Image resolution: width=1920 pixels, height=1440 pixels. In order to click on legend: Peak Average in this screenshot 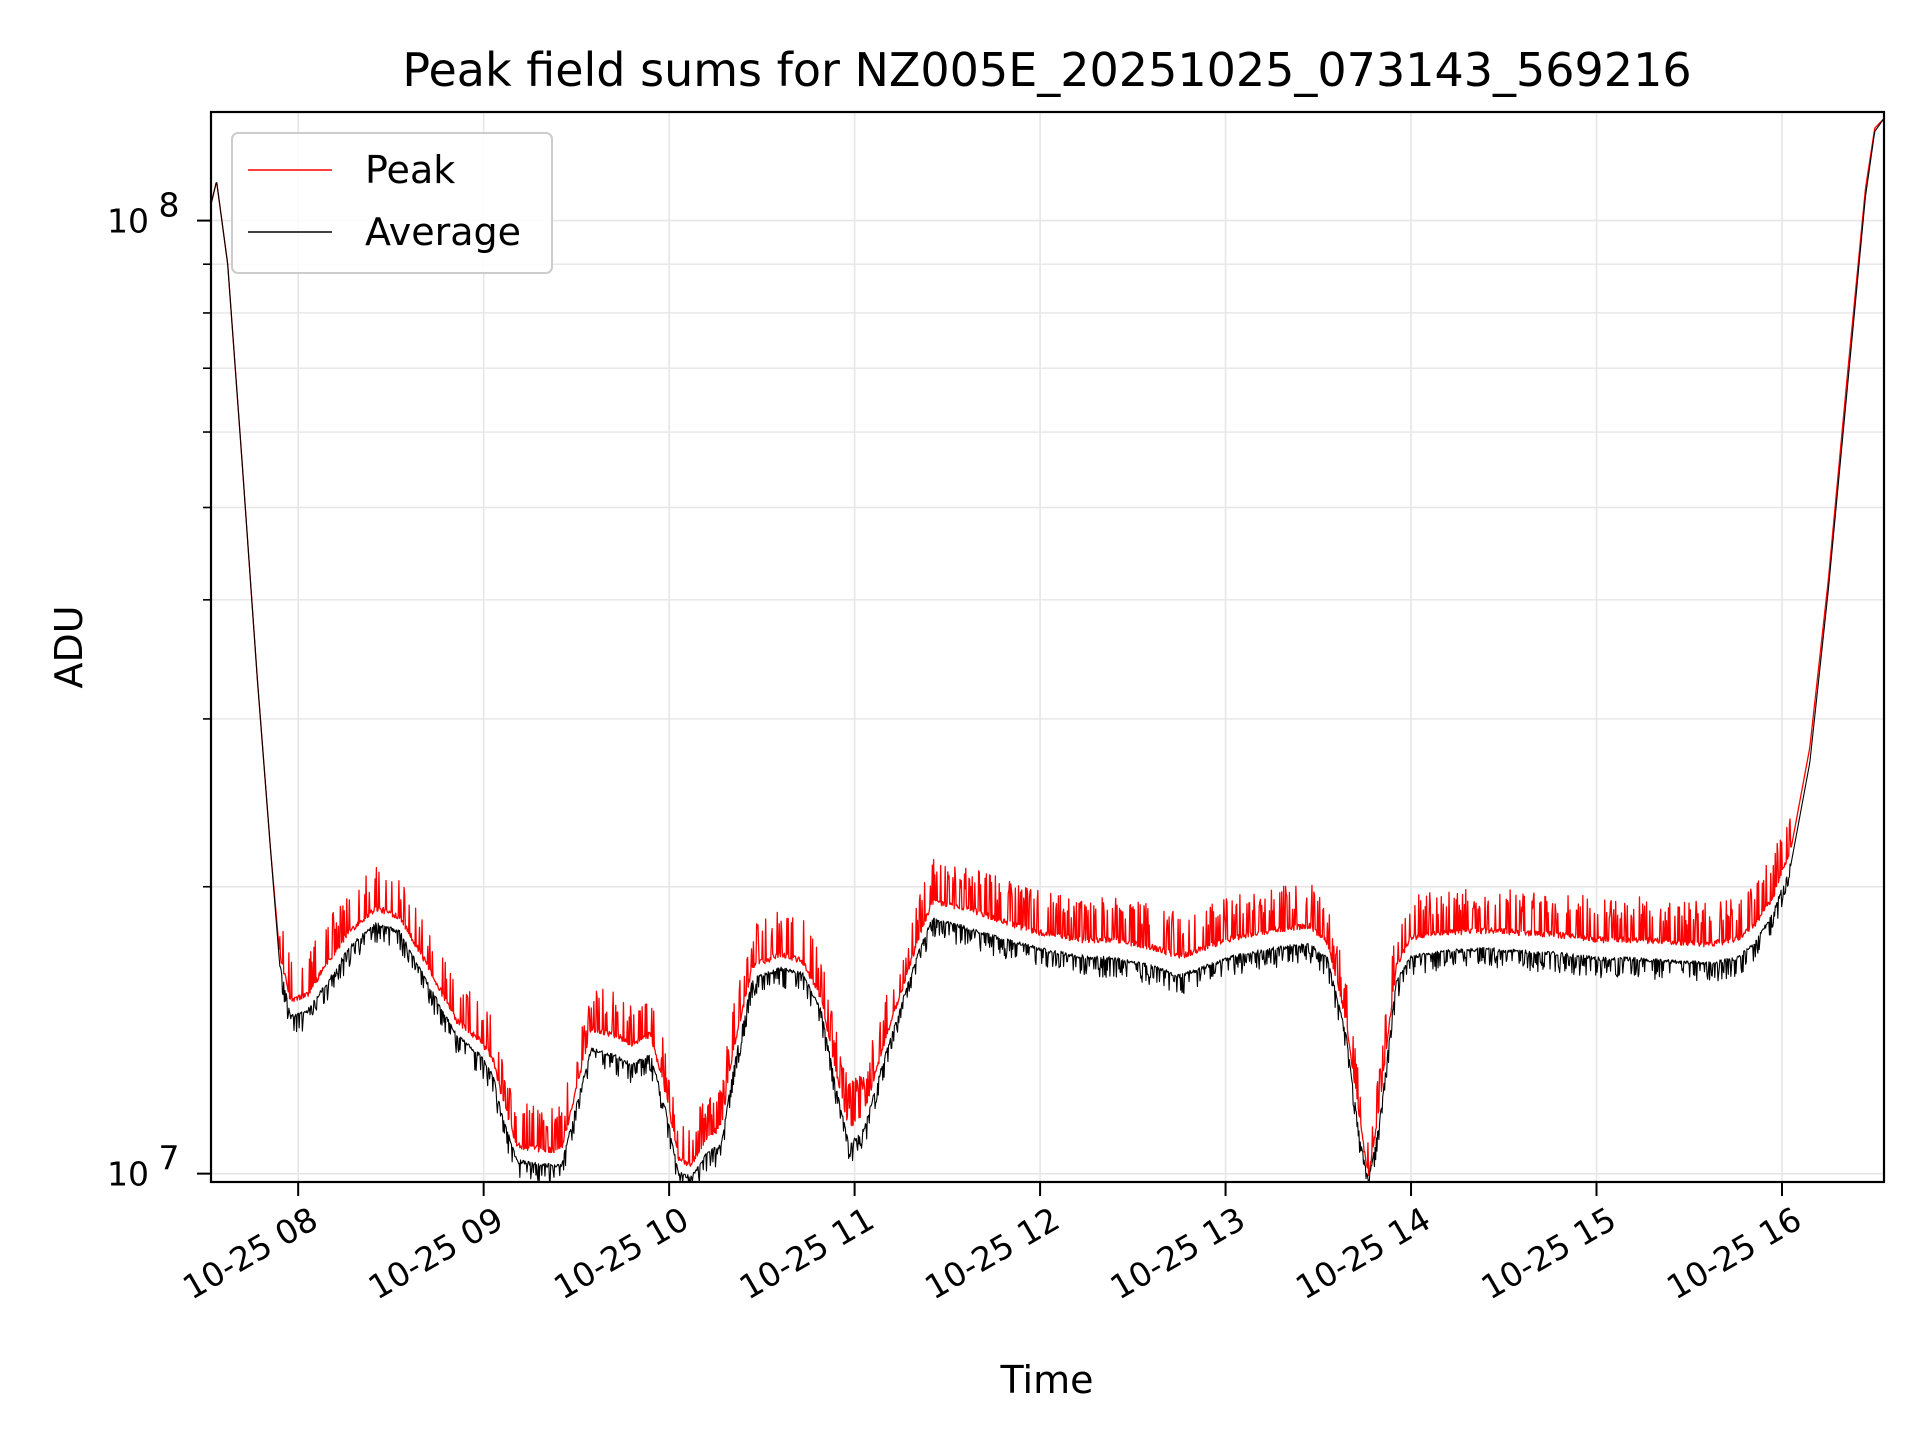, I will do `click(392, 203)`.